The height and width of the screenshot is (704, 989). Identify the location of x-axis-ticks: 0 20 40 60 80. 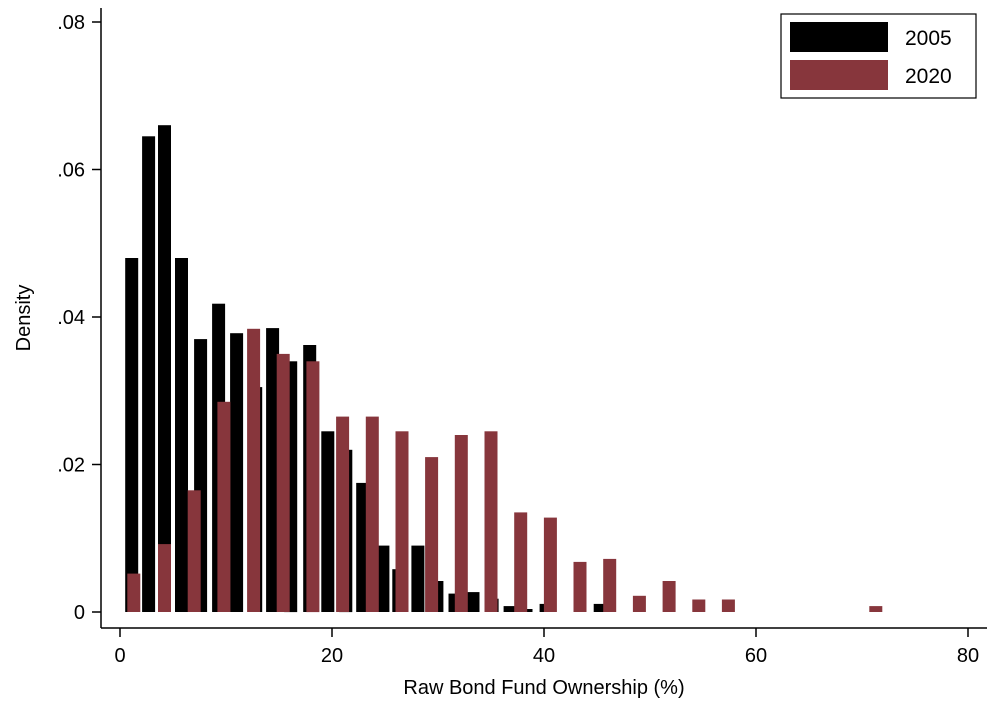
(546, 647).